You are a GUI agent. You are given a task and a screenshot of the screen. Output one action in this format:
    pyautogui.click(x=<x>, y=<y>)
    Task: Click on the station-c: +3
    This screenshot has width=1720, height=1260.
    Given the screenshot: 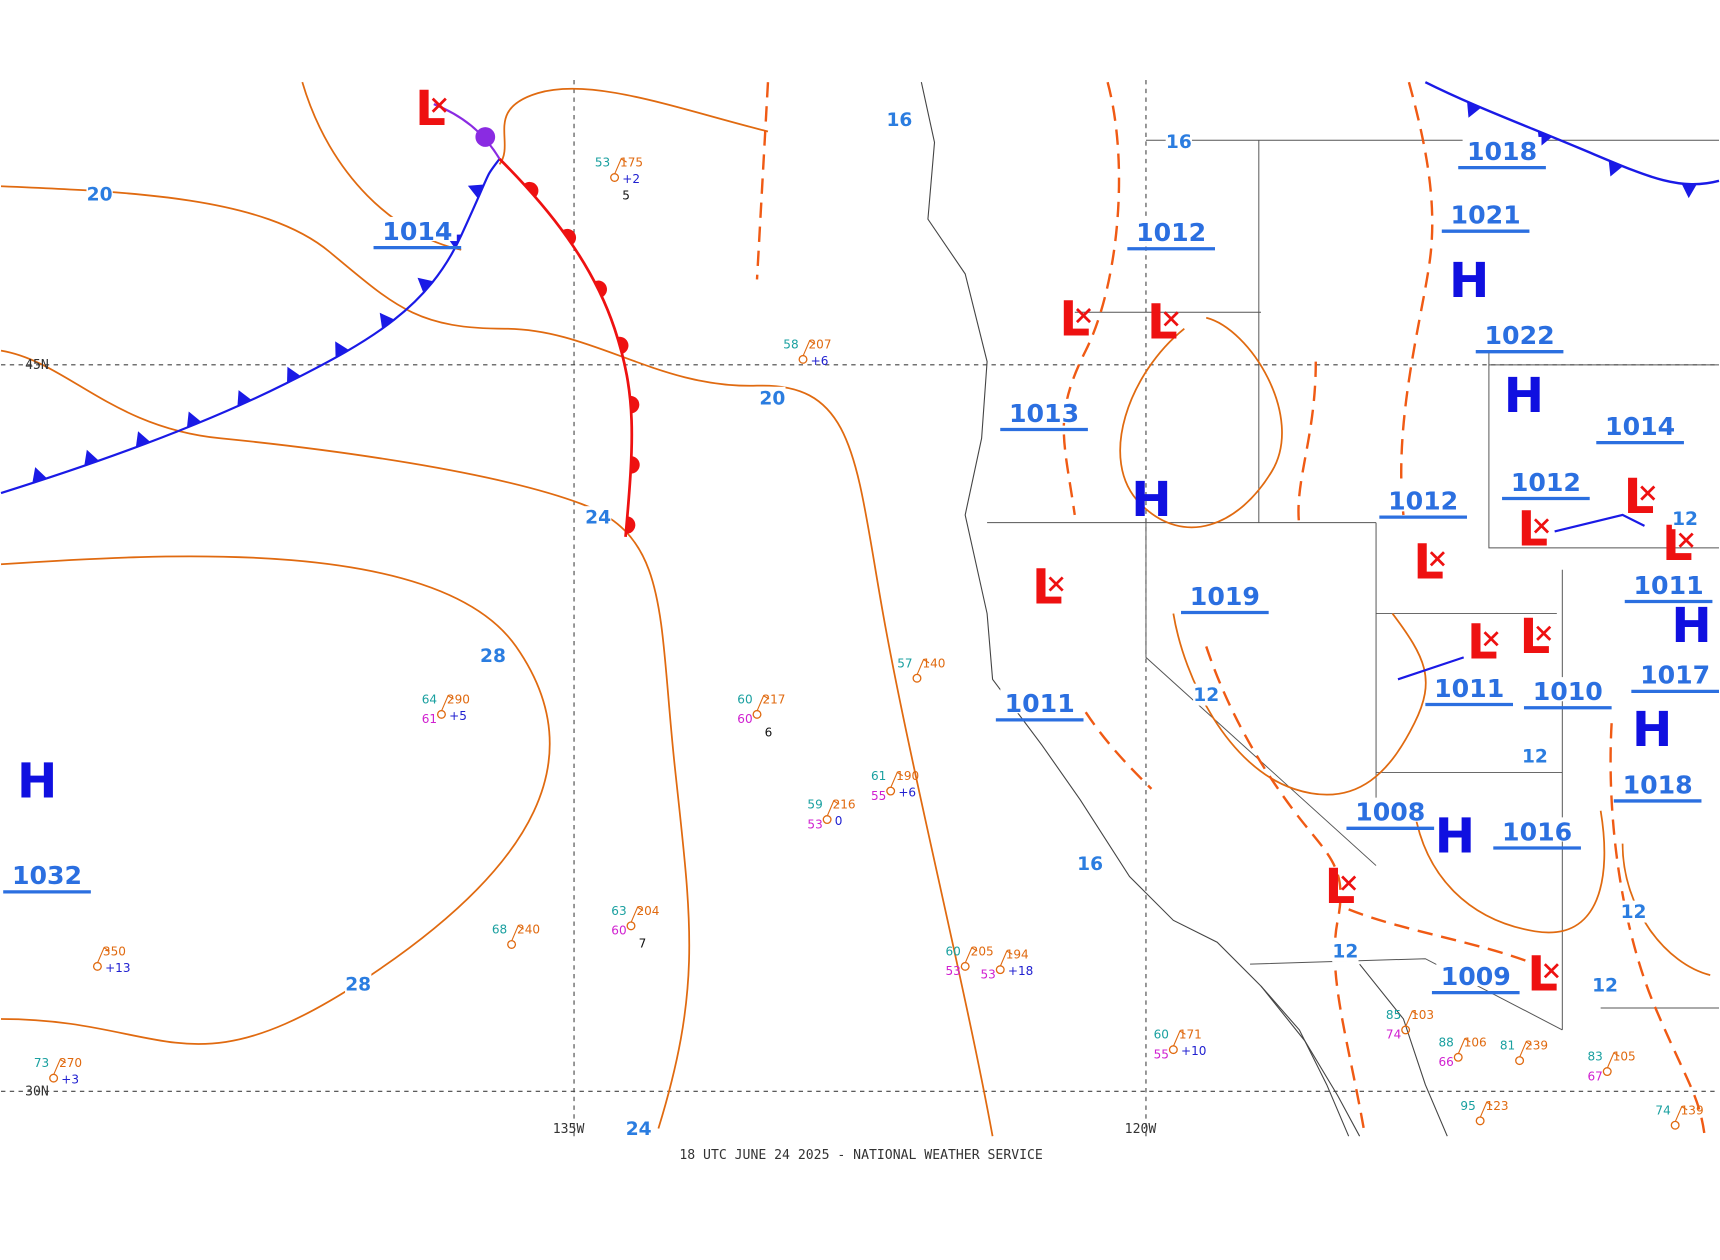 What is the action you would take?
    pyautogui.click(x=70, y=1080)
    